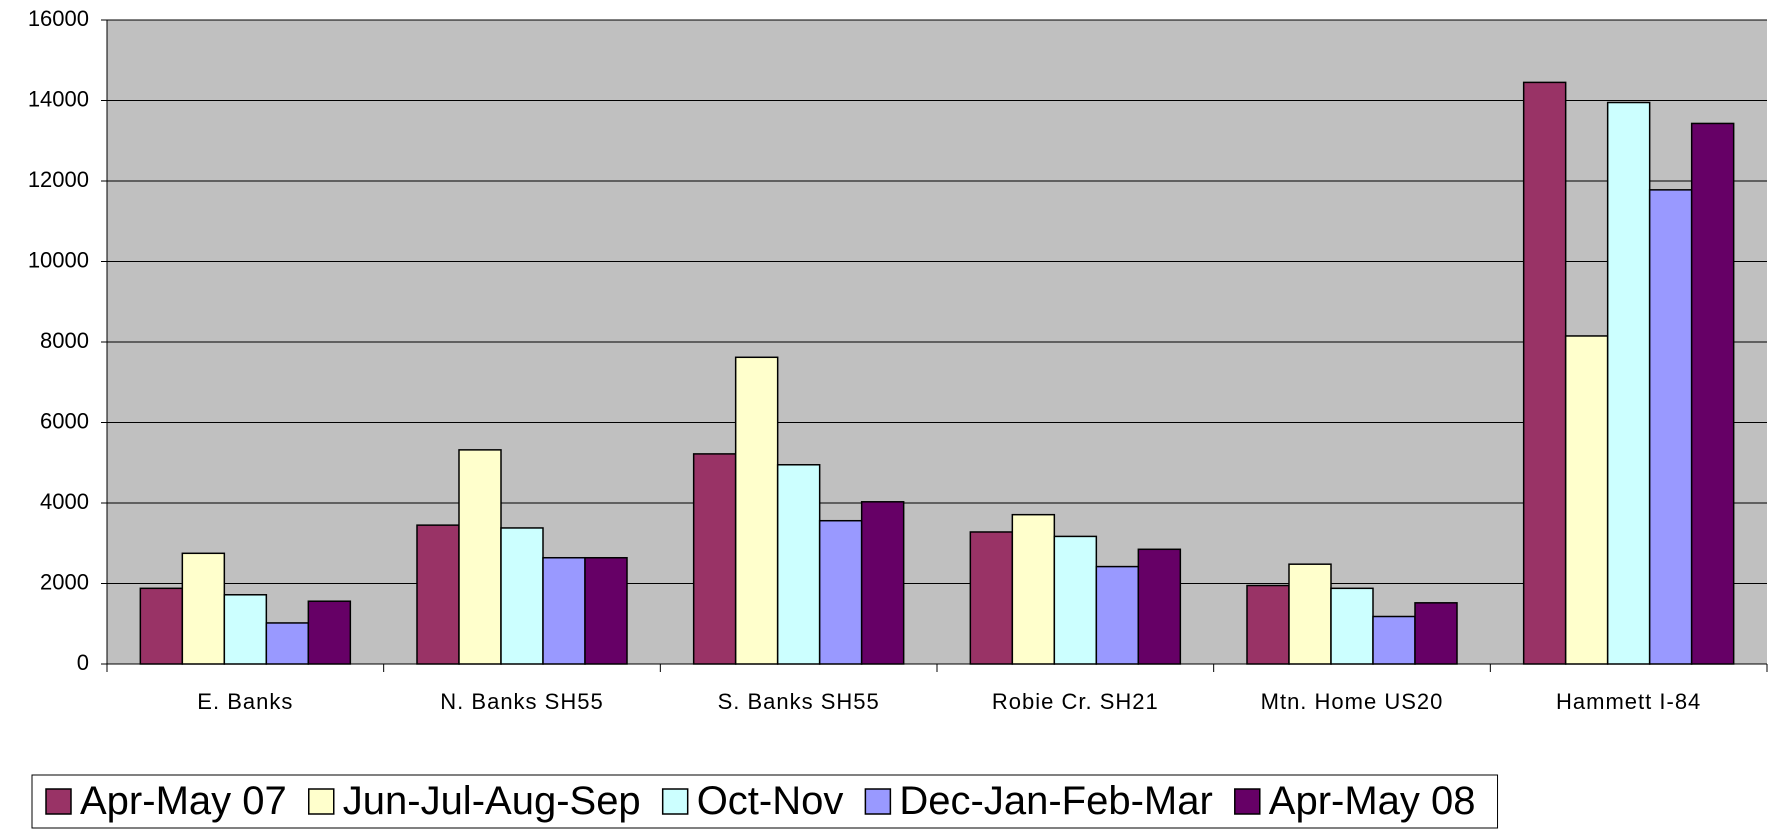 The image size is (1774, 830). Describe the element at coordinates (183, 801) in the screenshot. I see `legend-label: Apr-May 07` at that location.